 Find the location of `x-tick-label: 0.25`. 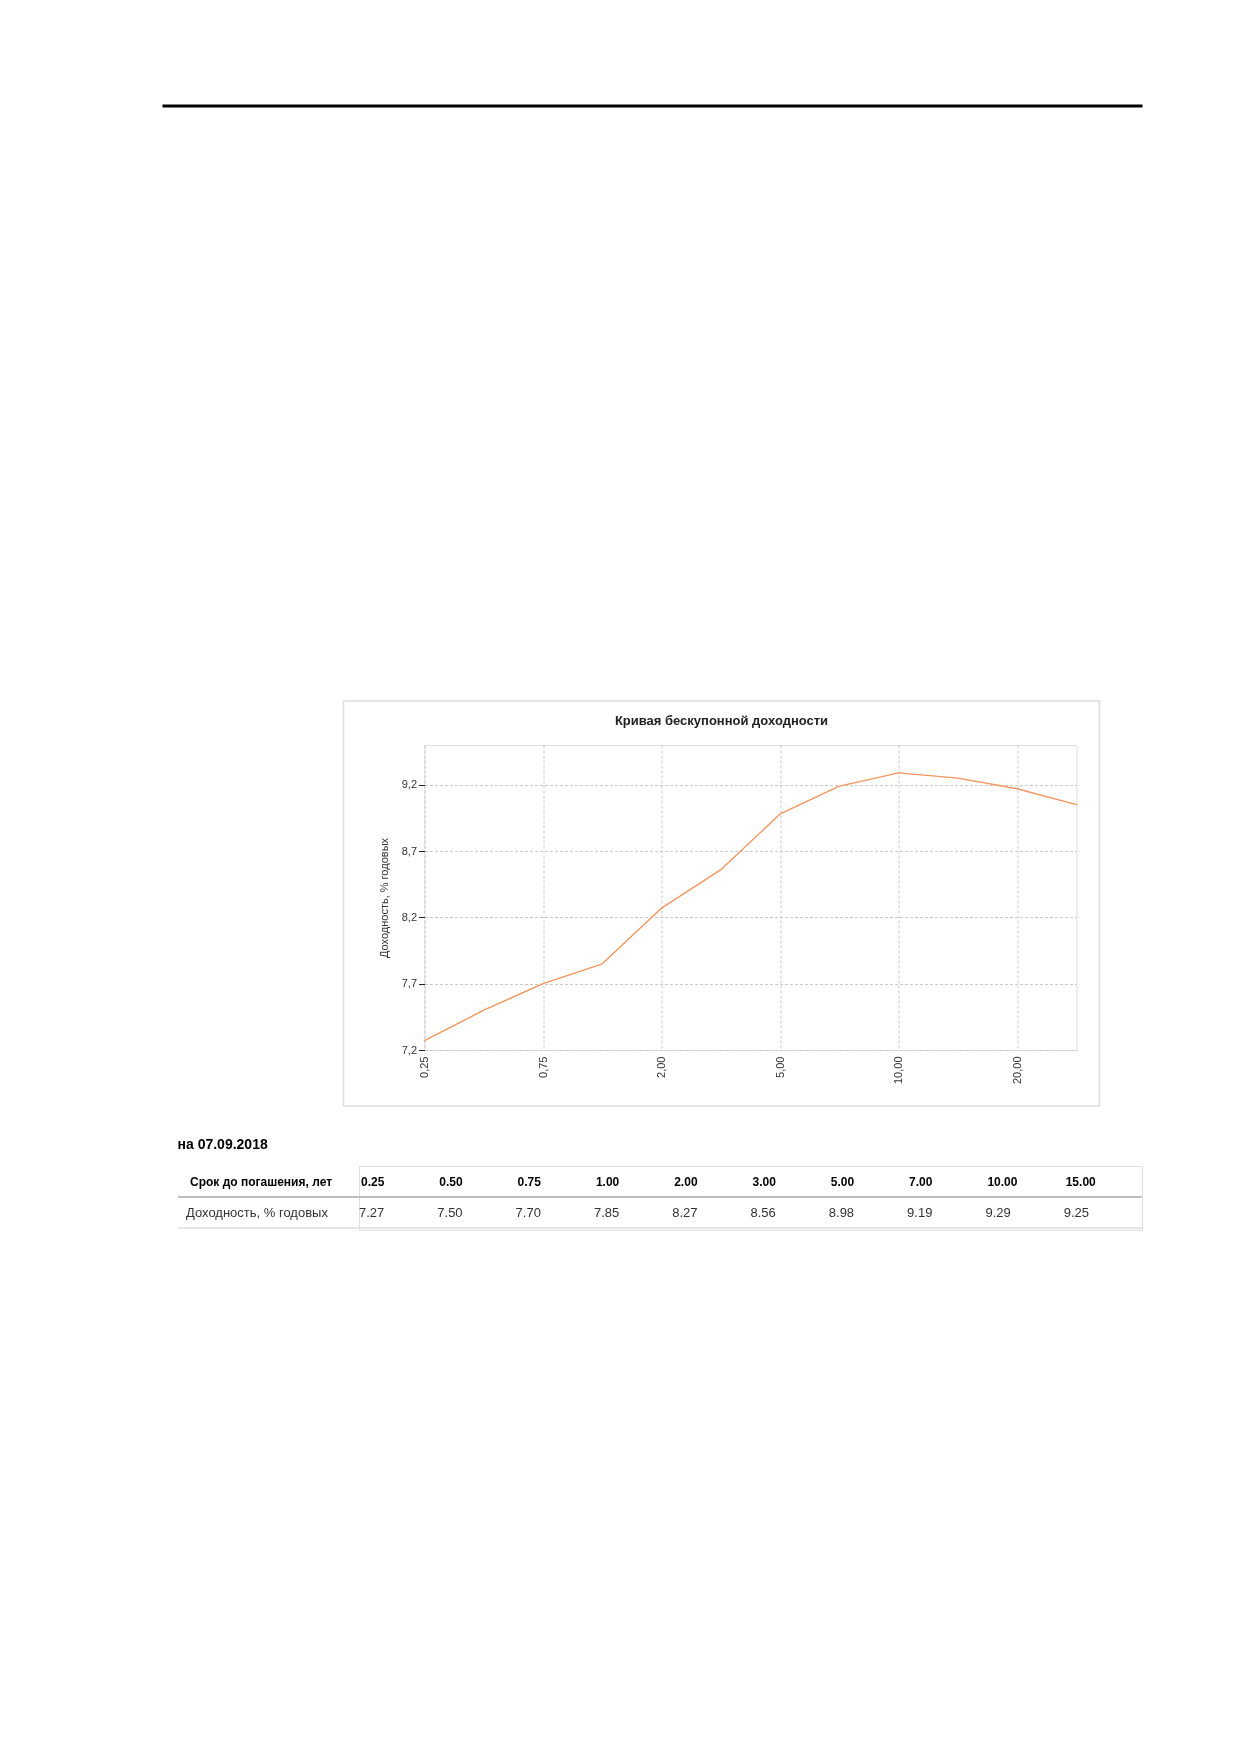

x-tick-label: 0.25 is located at coordinates (373, 1181).